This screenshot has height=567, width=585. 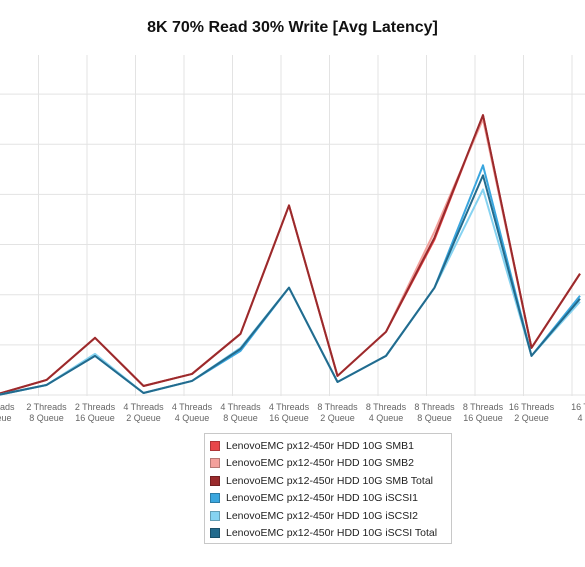 I want to click on legend-label: LenovoEMC px12-450r HDD 10G SMB1, so click(x=320, y=445).